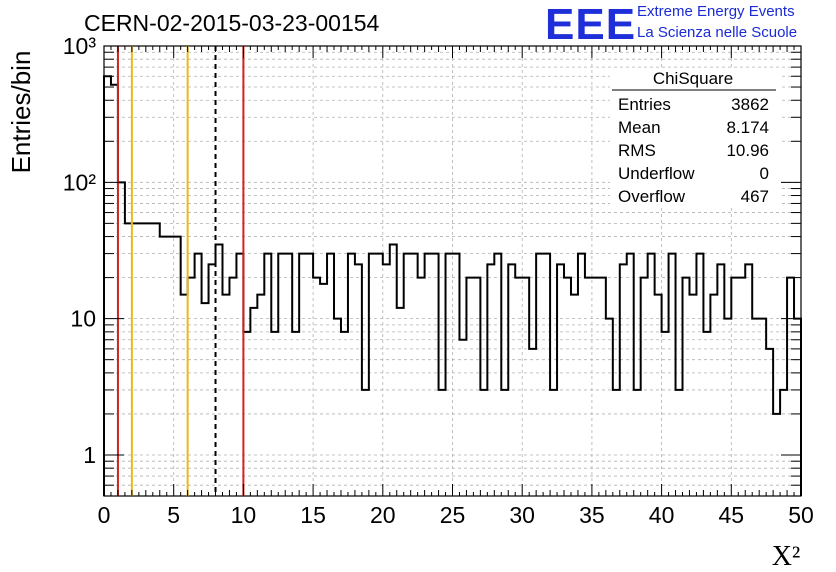  I want to click on stats-label: RMS, so click(637, 150).